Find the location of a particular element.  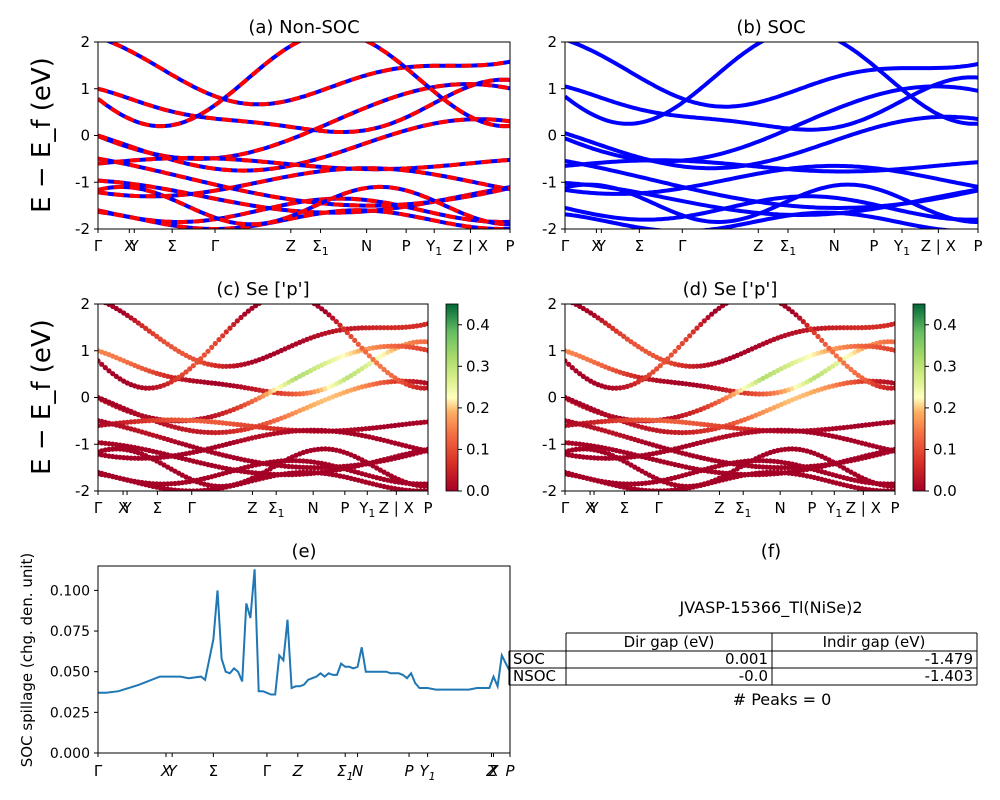

y-tick-label: 0.050 is located at coordinates (70, 673).